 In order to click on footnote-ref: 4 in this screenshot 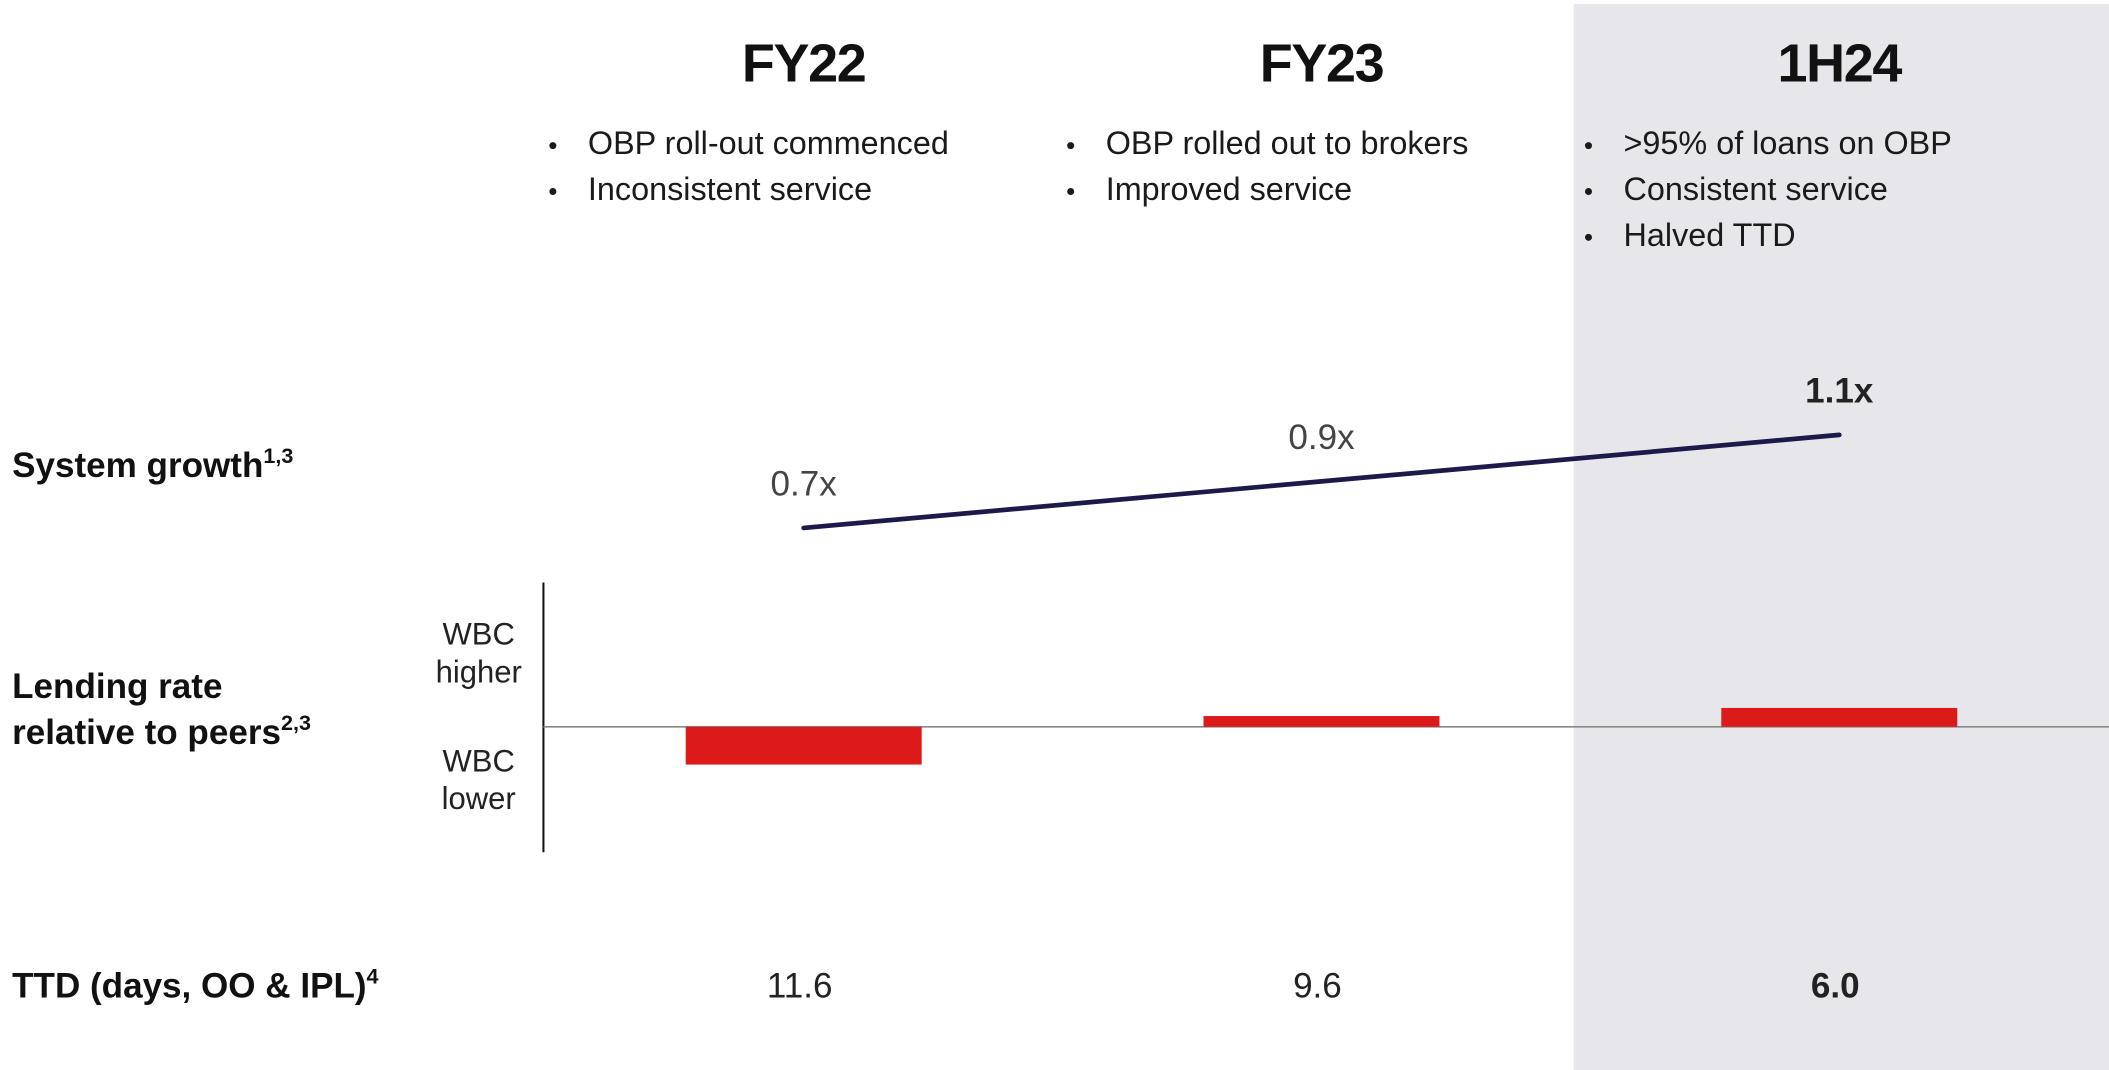, I will do `click(373, 975)`.